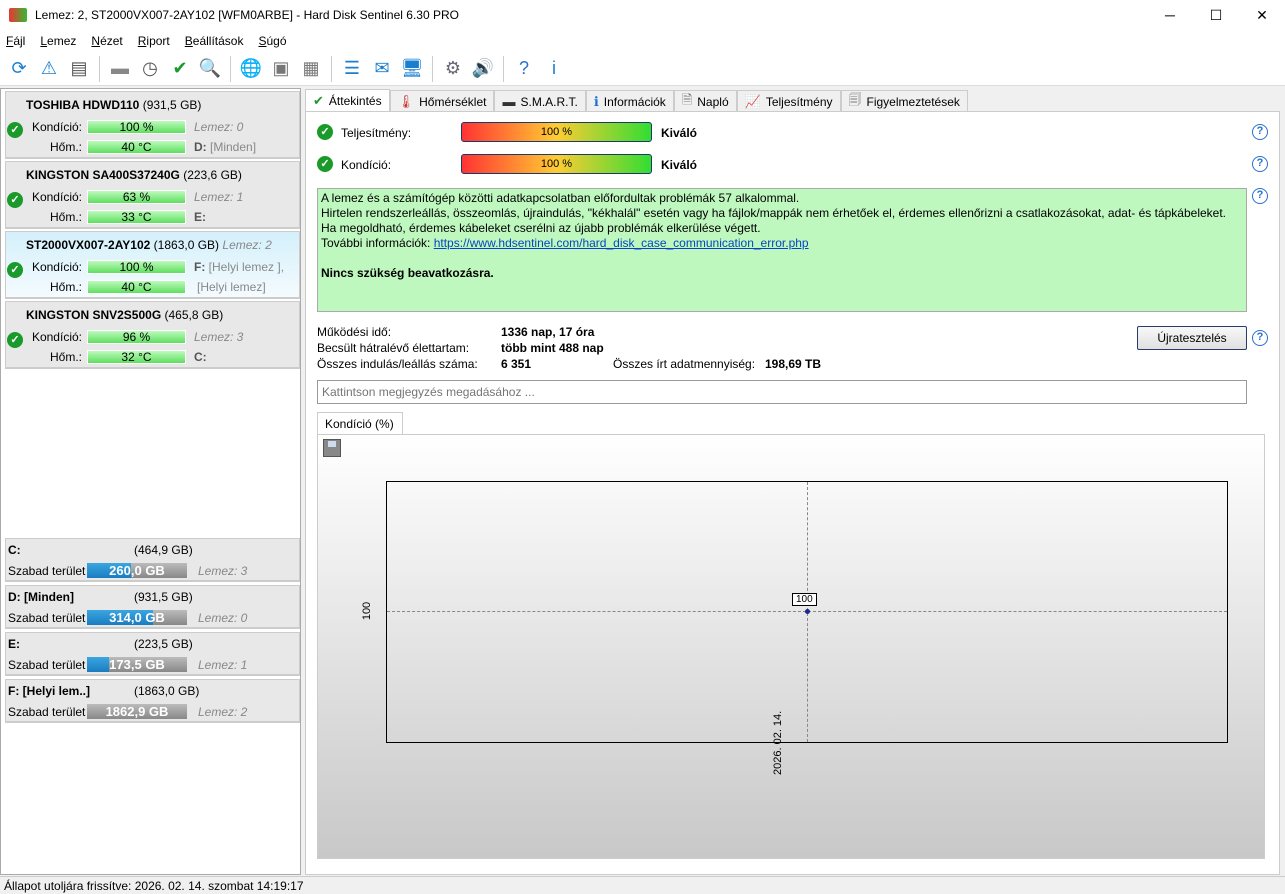  I want to click on disk-list-icon: ▤, so click(79, 68).